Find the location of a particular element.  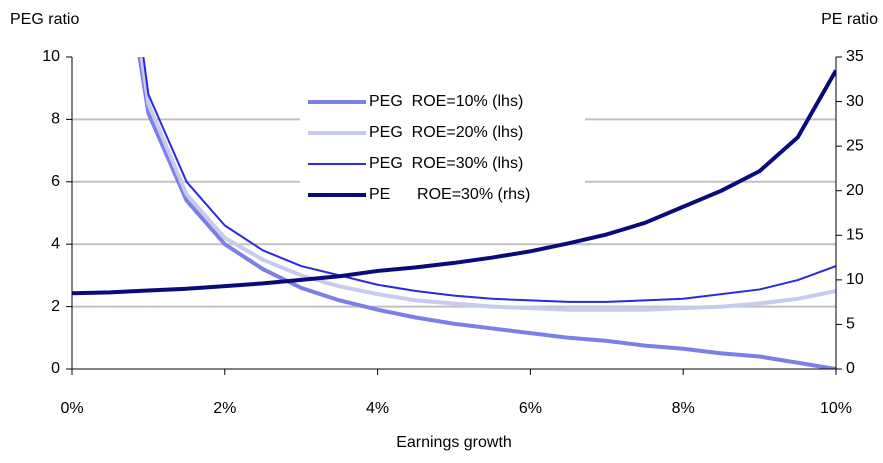

y-tick-label: 8 is located at coordinates (55, 119).